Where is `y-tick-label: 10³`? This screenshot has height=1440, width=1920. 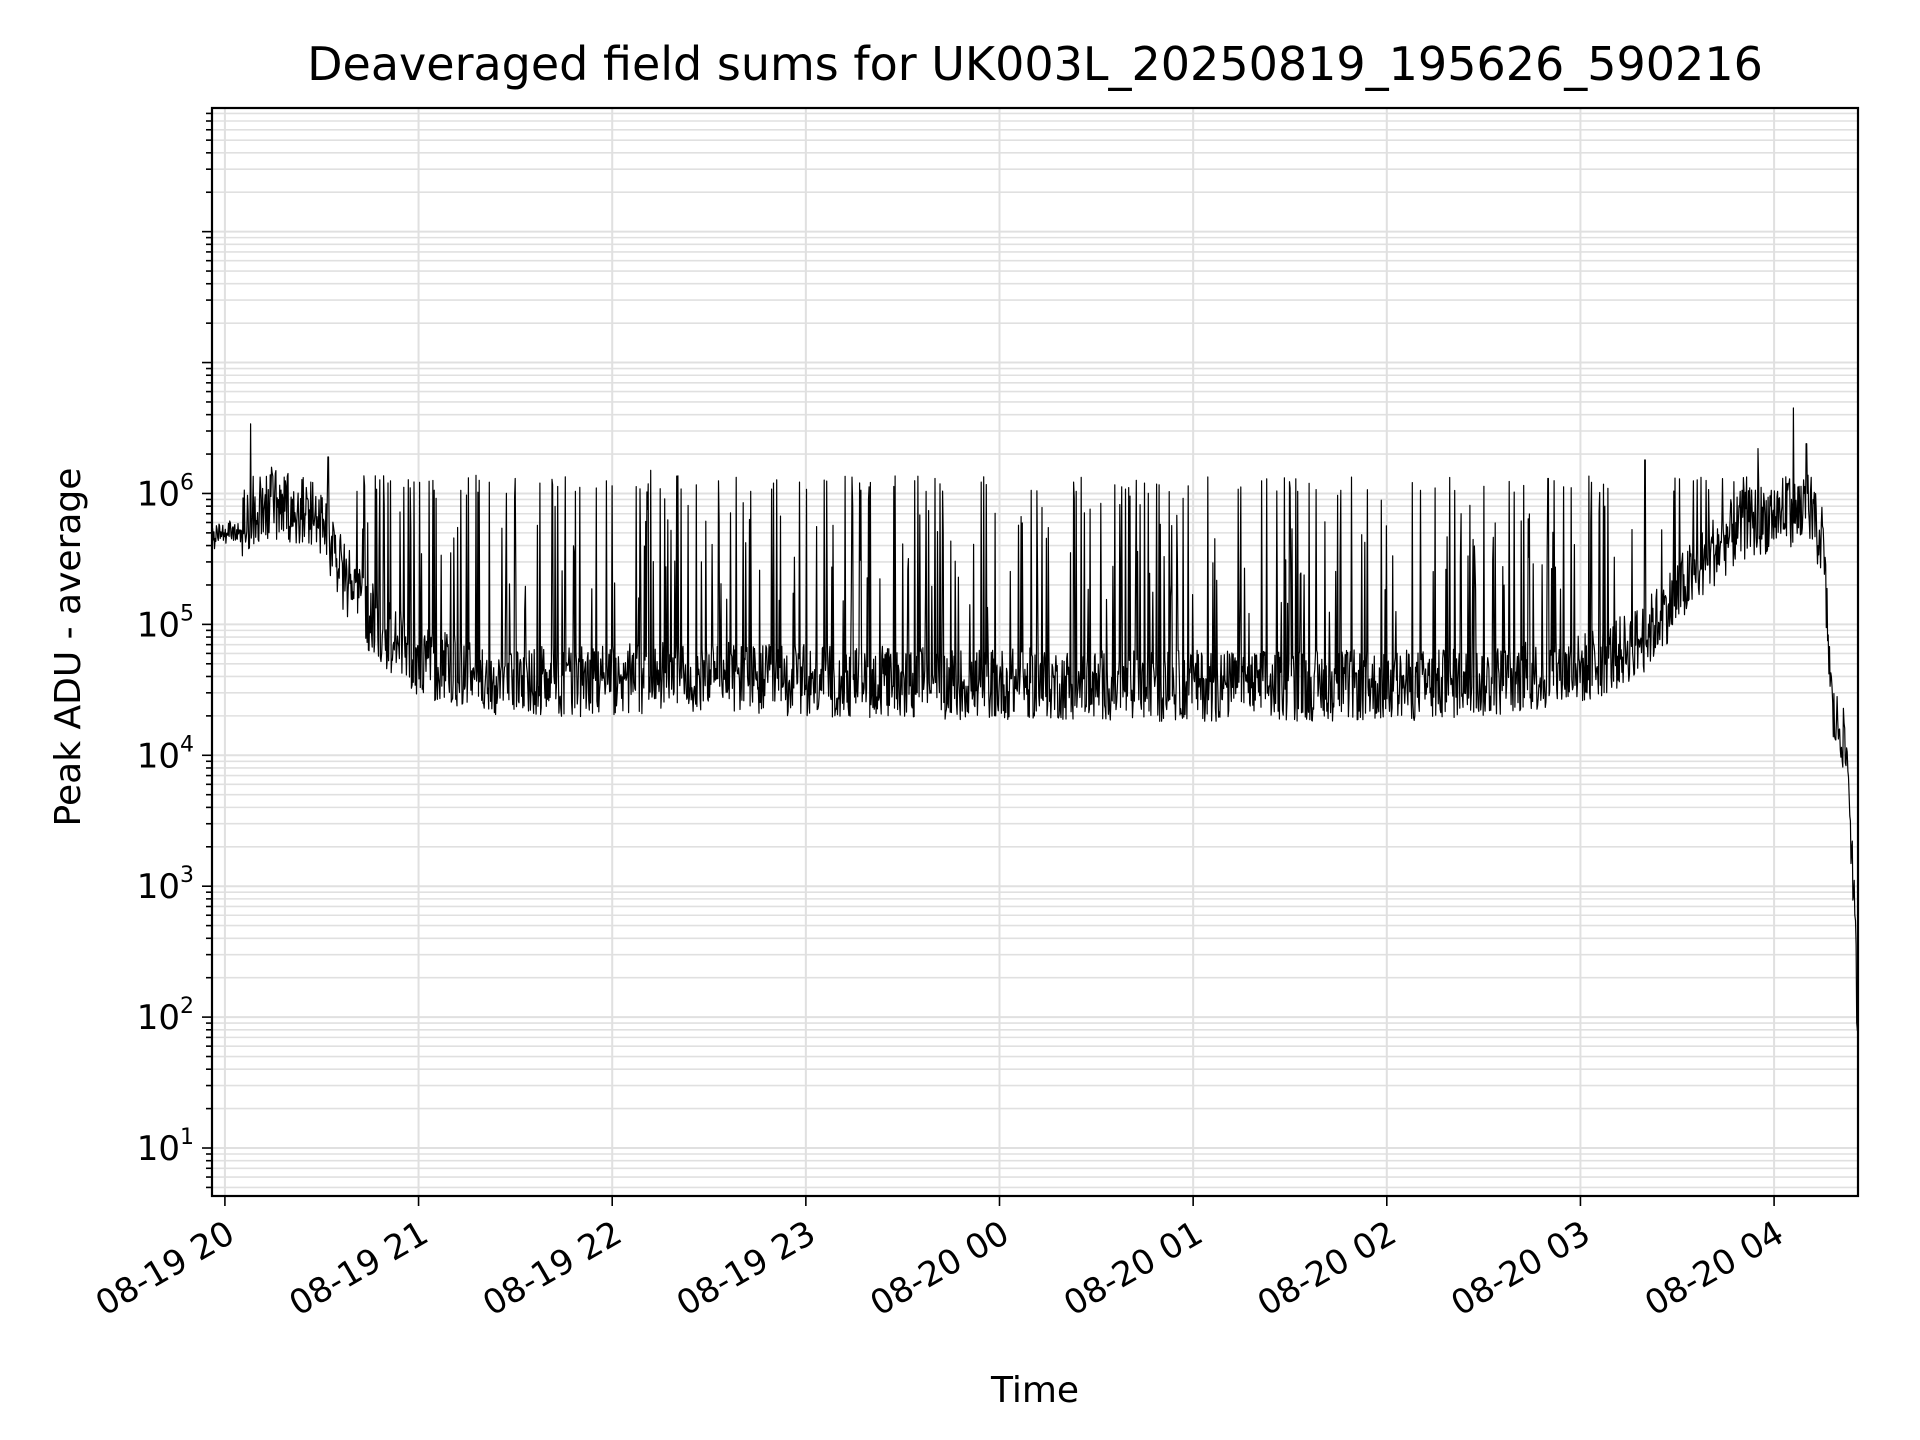
y-tick-label: 10³ is located at coordinates (165, 885).